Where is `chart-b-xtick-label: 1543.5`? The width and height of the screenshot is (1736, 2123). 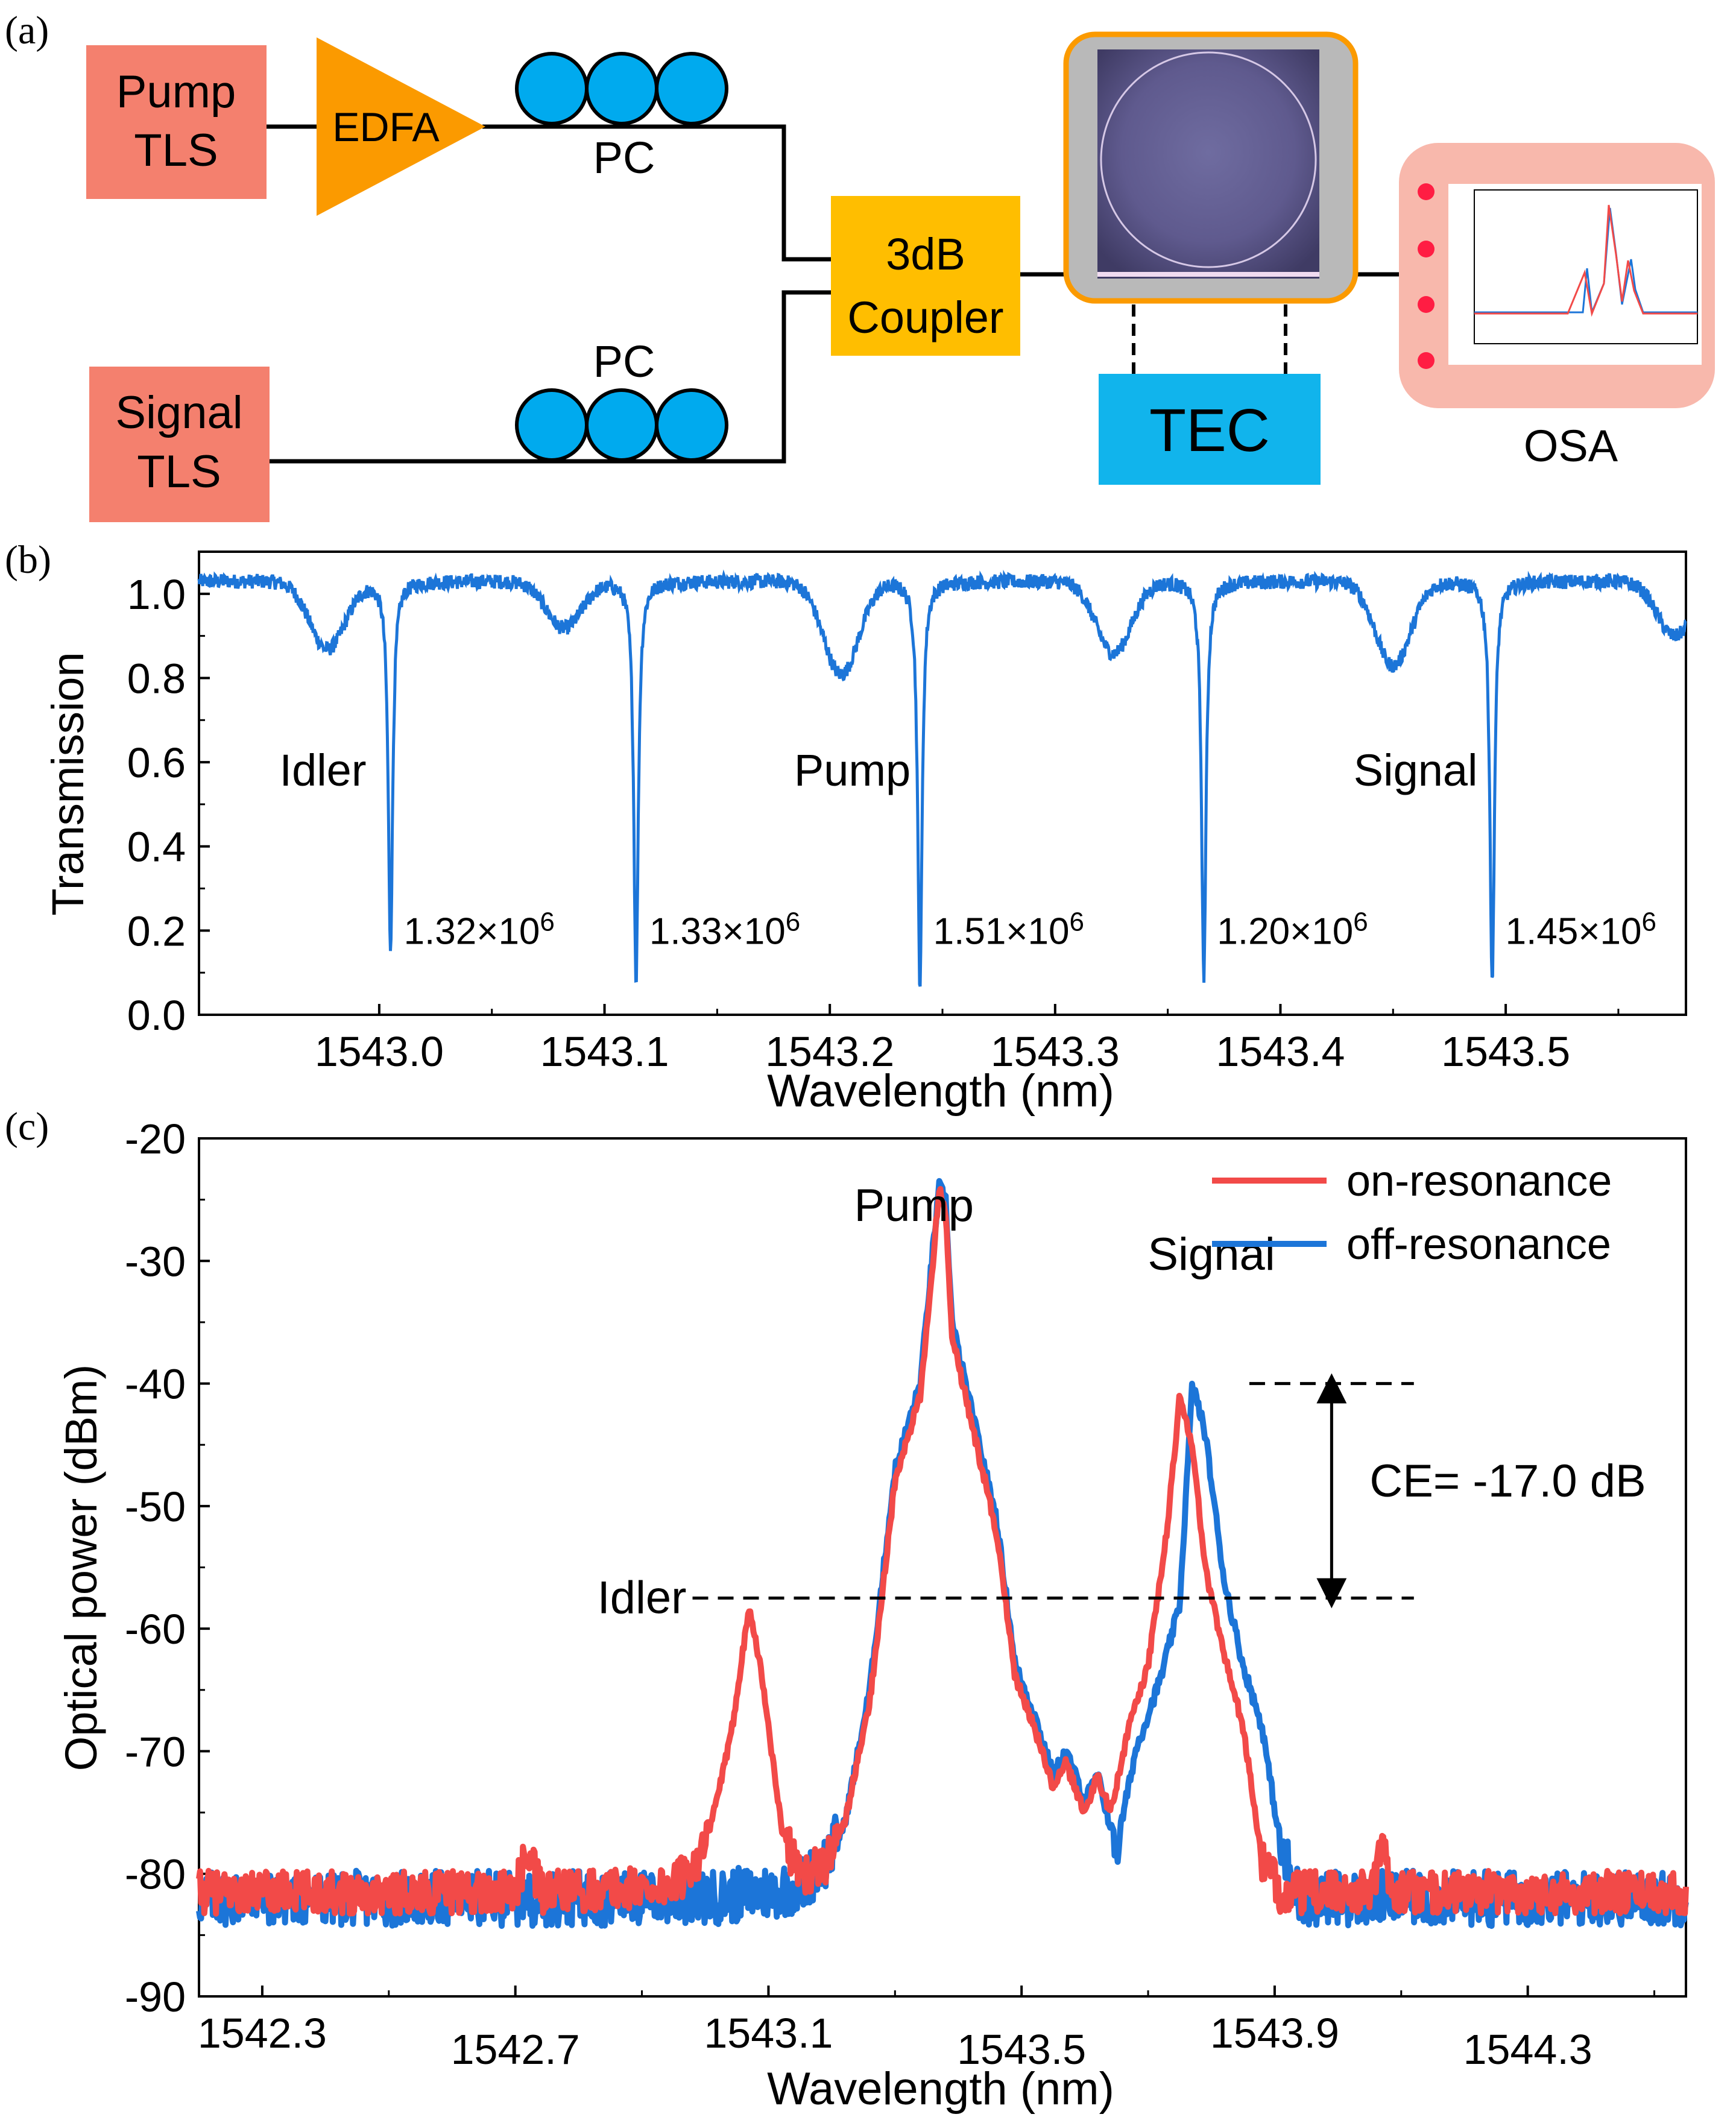
chart-b-xtick-label: 1543.5 is located at coordinates (1505, 1051).